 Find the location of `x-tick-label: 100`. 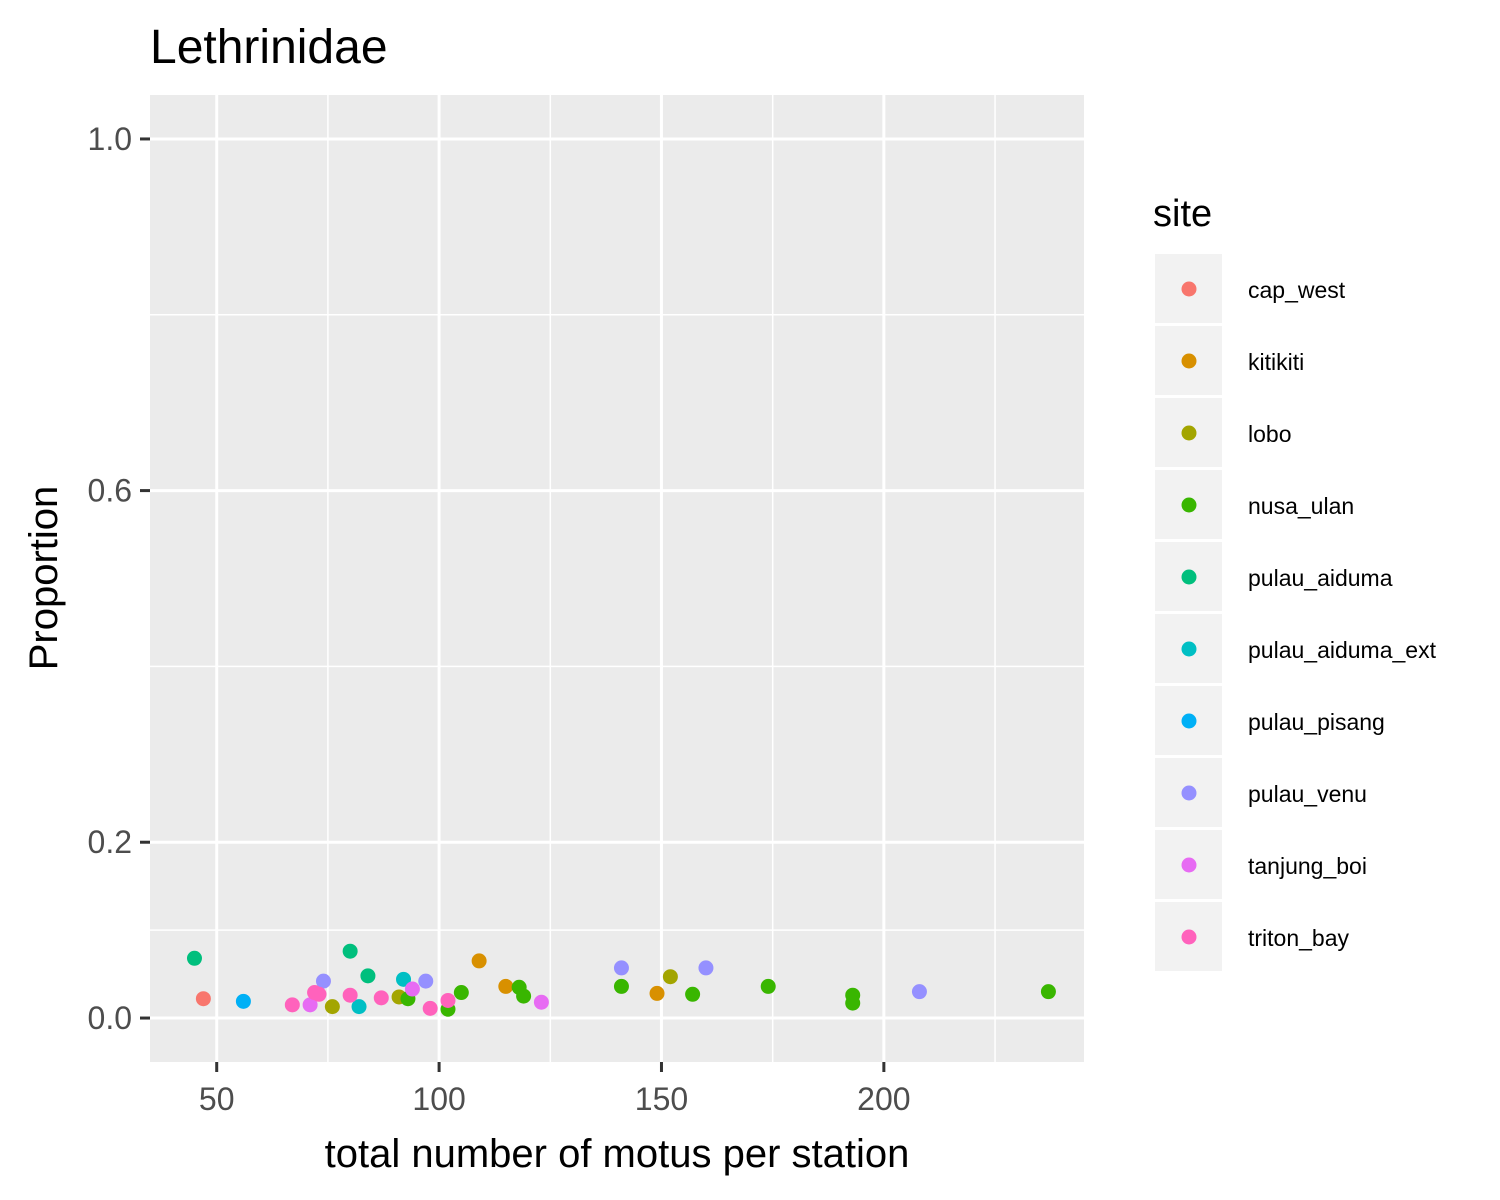

x-tick-label: 100 is located at coordinates (438, 1099).